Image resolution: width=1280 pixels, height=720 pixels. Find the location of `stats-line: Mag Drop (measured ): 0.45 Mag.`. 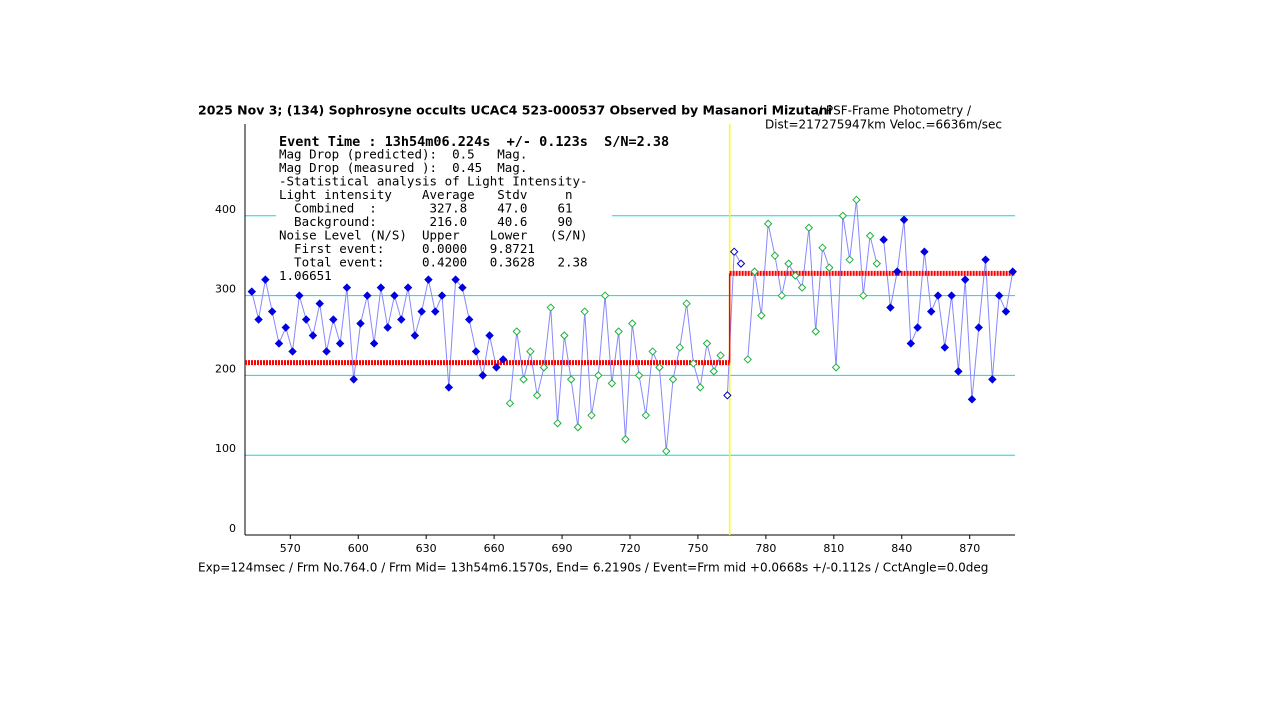

stats-line: Mag Drop (measured ): 0.45 Mag. is located at coordinates (403, 167).